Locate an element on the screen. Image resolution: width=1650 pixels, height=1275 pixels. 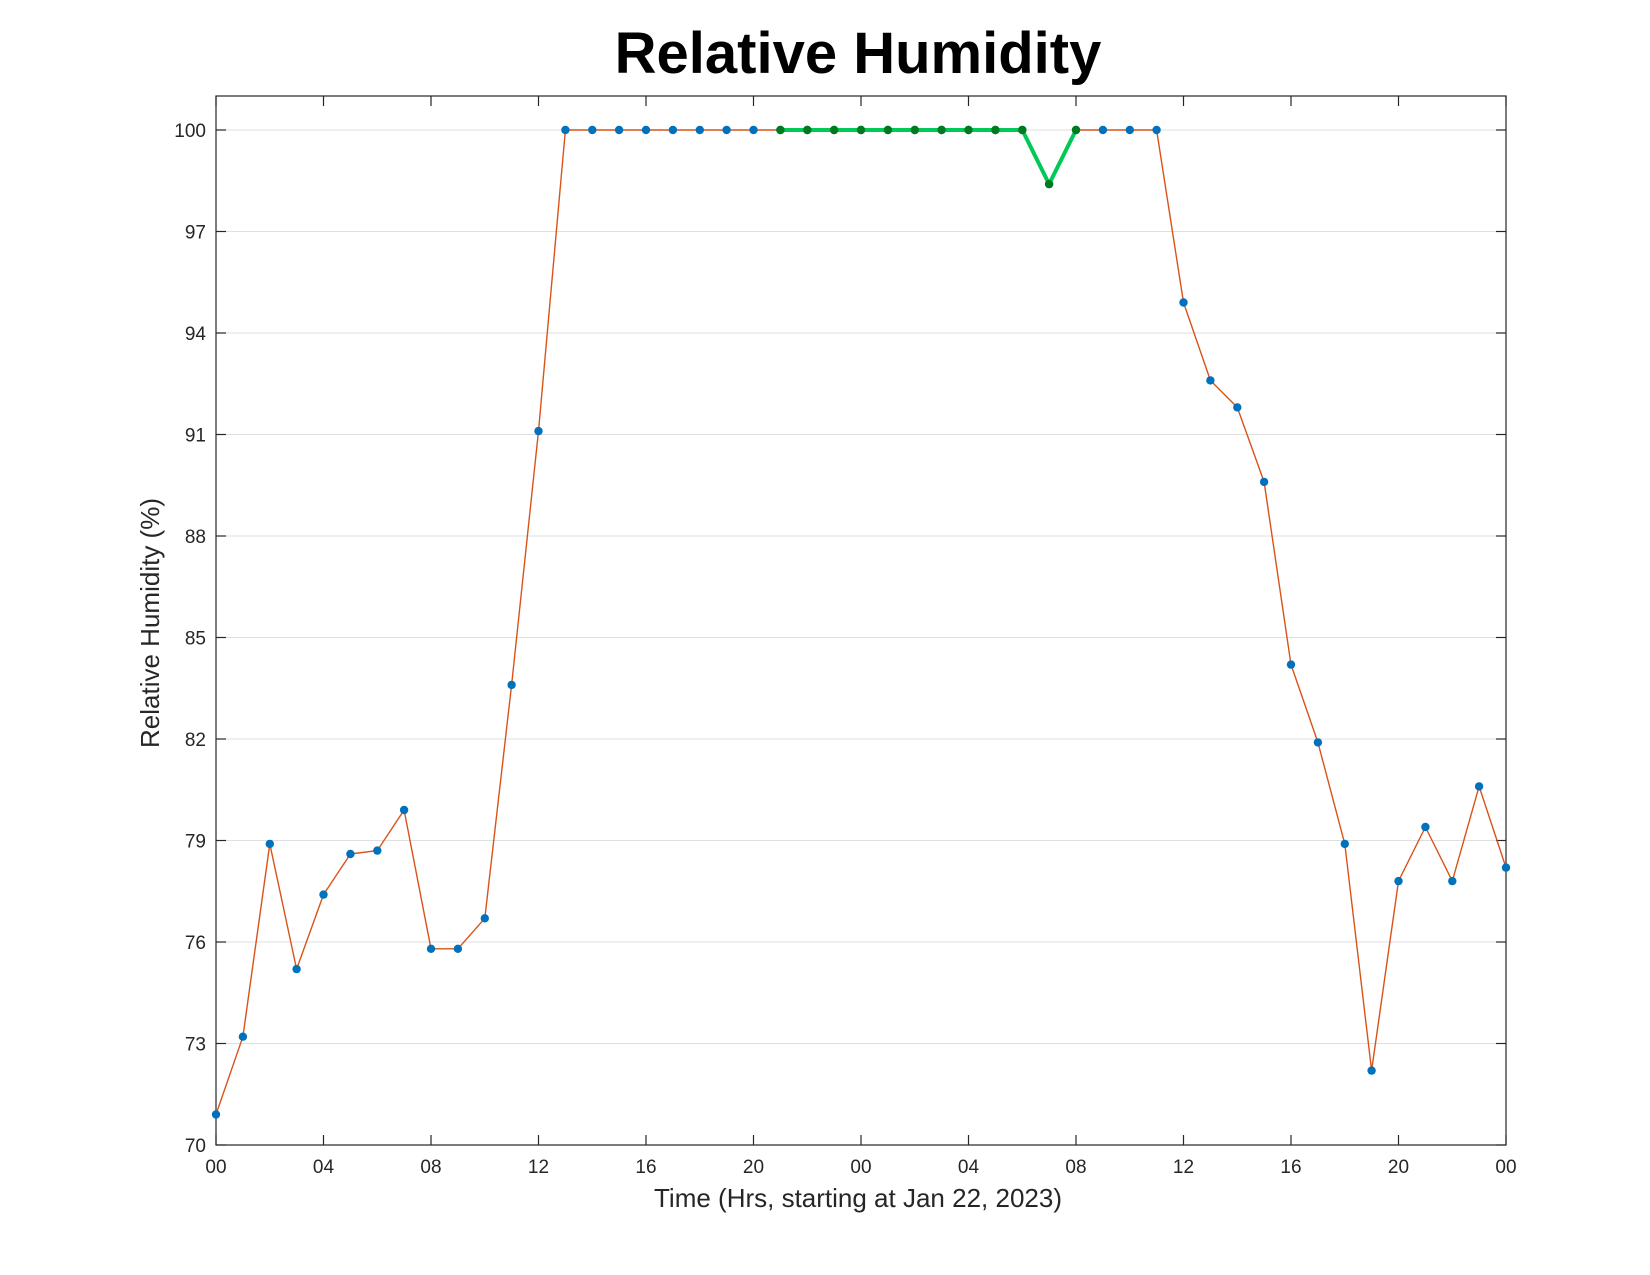
y-tick-label: 82 is located at coordinates (195, 740).